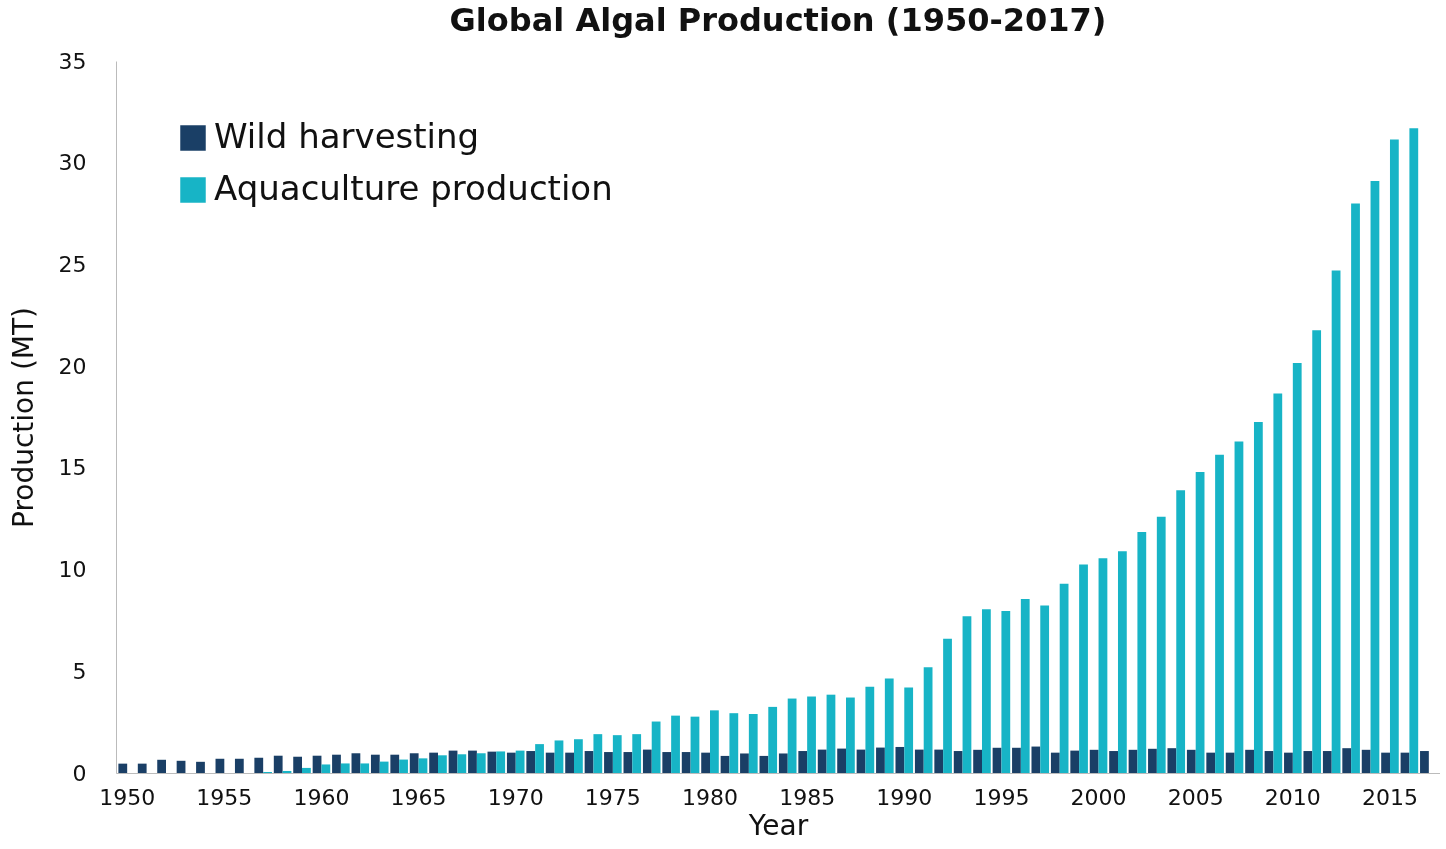 The image size is (1446, 849). I want to click on x-tick-label: 1965, so click(418, 797).